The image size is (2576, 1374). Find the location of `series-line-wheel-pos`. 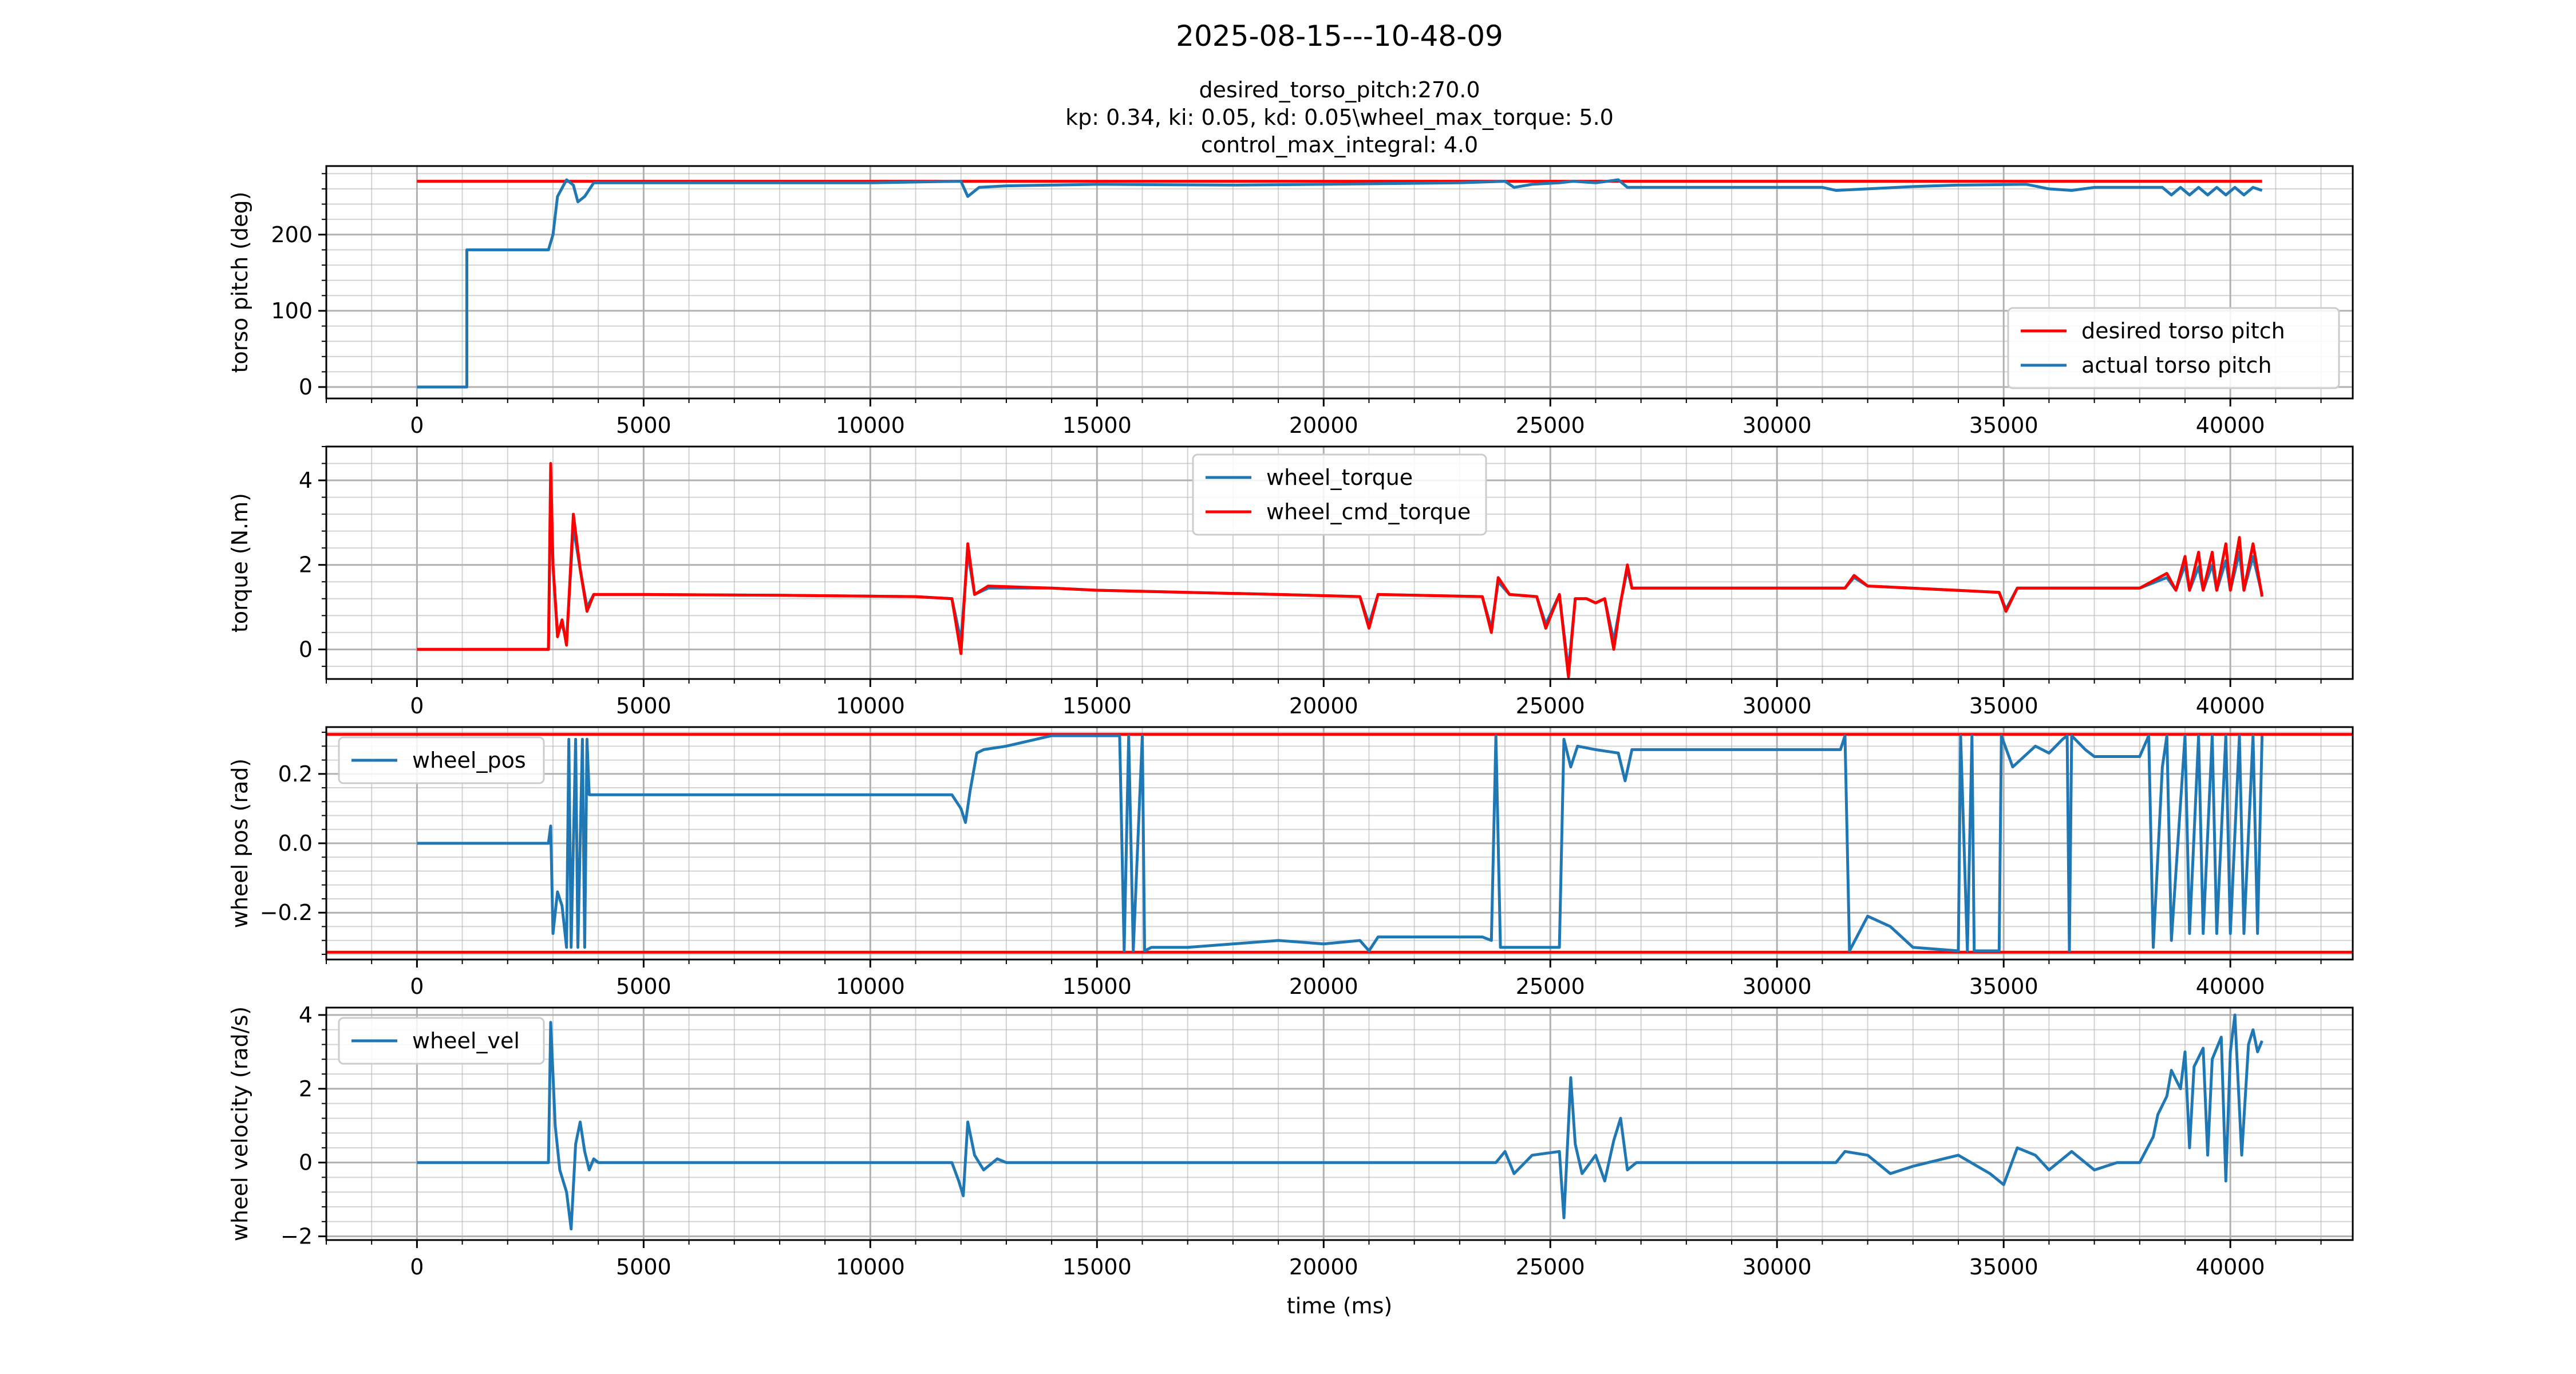

series-line-wheel-pos is located at coordinates (1340, 843).